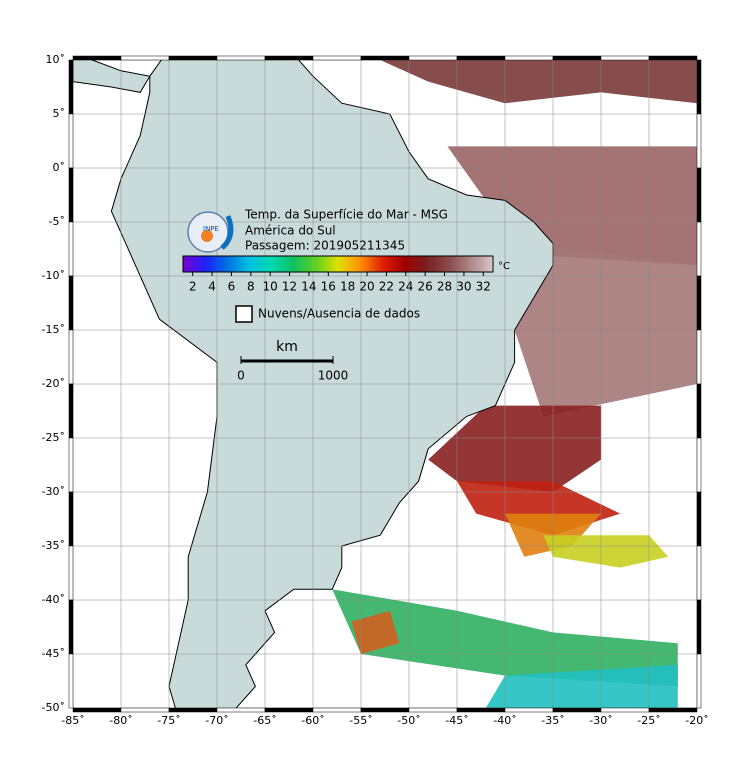 This screenshot has width=741, height=781. Describe the element at coordinates (405, 287) in the screenshot. I see `colorbar-label: 24` at that location.